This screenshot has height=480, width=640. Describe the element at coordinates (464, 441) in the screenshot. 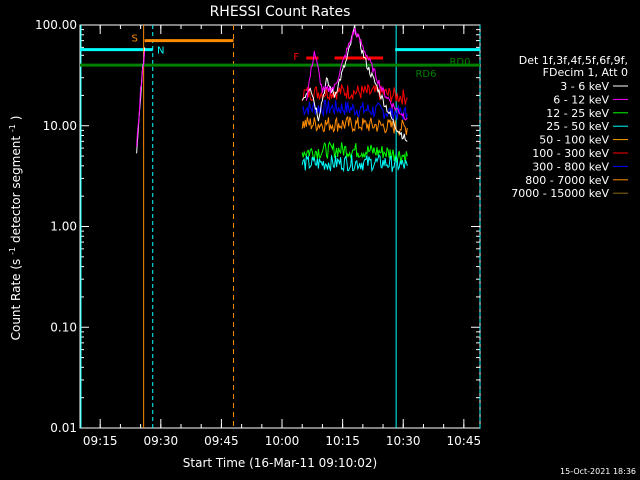

I see `x-tick-label: 10:45` at that location.